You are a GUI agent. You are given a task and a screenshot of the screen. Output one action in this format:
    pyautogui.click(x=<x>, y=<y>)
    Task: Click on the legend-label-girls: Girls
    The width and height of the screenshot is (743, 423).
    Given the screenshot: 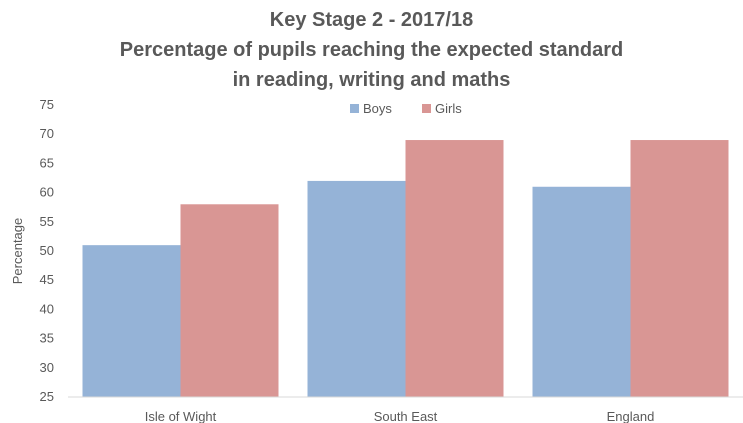 What is the action you would take?
    pyautogui.click(x=448, y=108)
    